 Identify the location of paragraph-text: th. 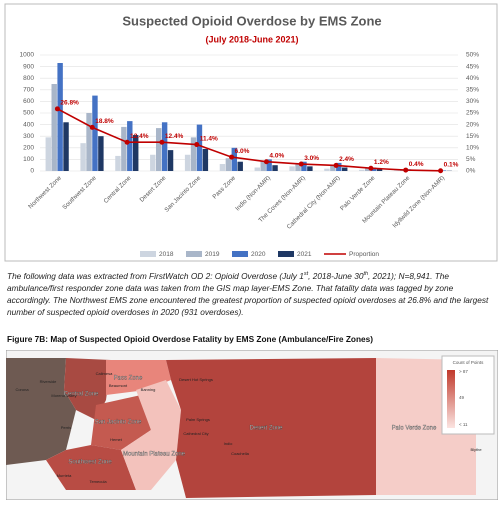
(366, 274).